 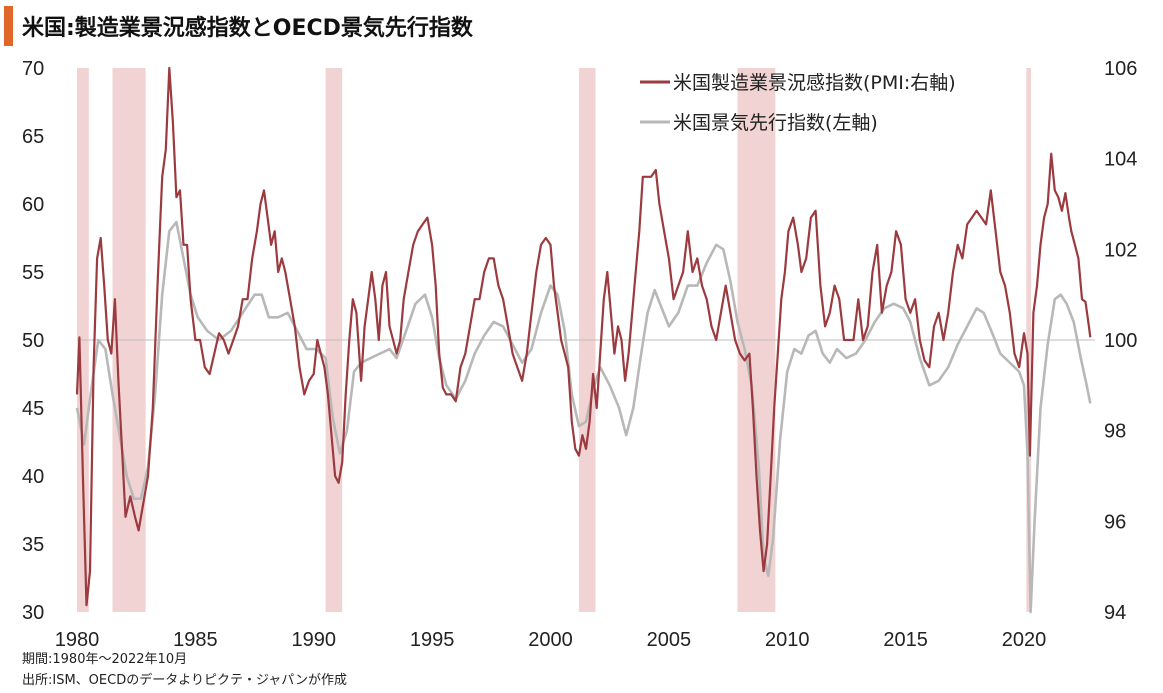 I want to click on x-tick-label: 1980, so click(x=77, y=640).